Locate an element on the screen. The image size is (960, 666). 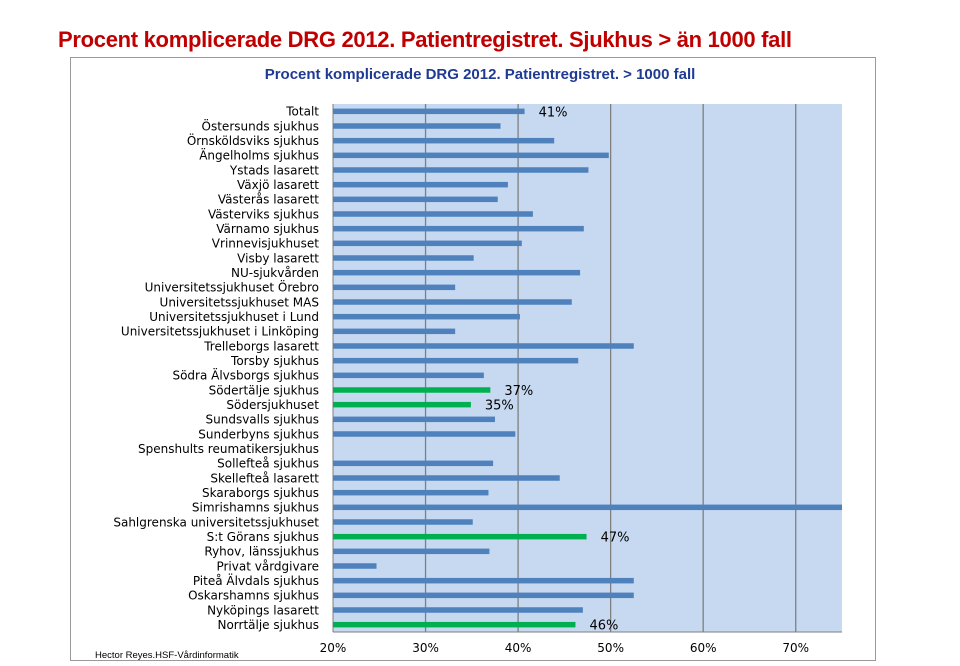
x-tick-label: 40% is located at coordinates (518, 648).